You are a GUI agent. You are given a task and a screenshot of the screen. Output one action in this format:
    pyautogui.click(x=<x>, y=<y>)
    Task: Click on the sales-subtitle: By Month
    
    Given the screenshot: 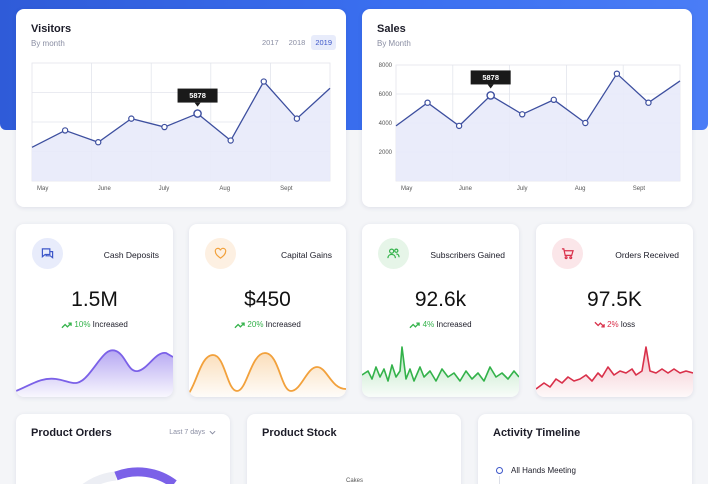 What is the action you would take?
    pyautogui.click(x=394, y=43)
    